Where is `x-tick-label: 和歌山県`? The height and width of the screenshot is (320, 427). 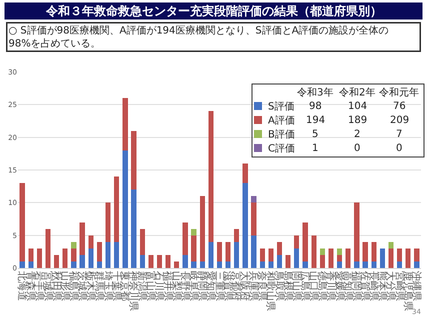
x-tick-label: 和歌山県 is located at coordinates (270, 291).